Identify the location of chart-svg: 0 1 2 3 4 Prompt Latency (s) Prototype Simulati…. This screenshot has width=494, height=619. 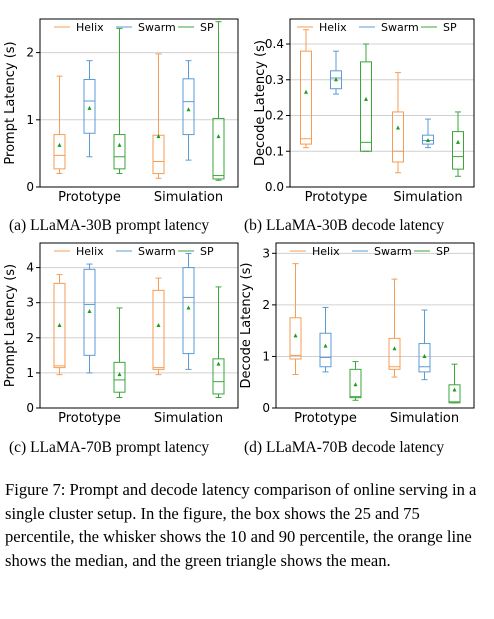
(121, 334).